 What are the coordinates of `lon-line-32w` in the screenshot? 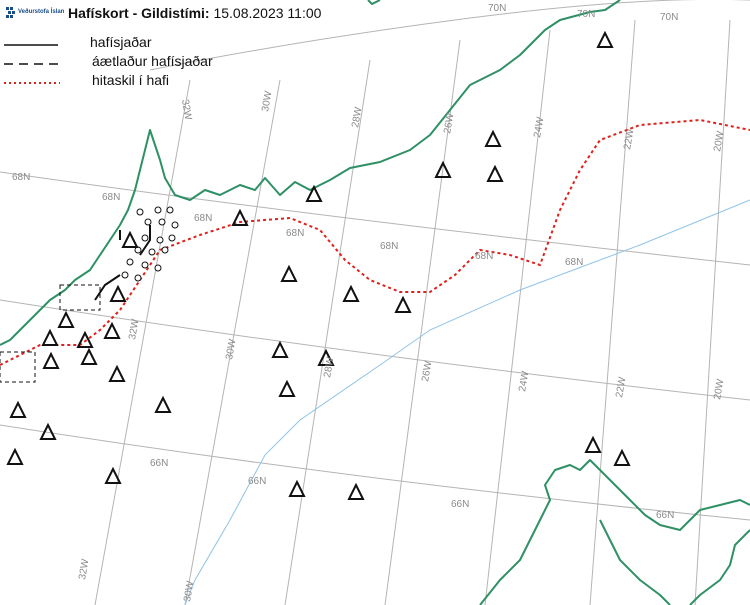 It's located at (142, 342).